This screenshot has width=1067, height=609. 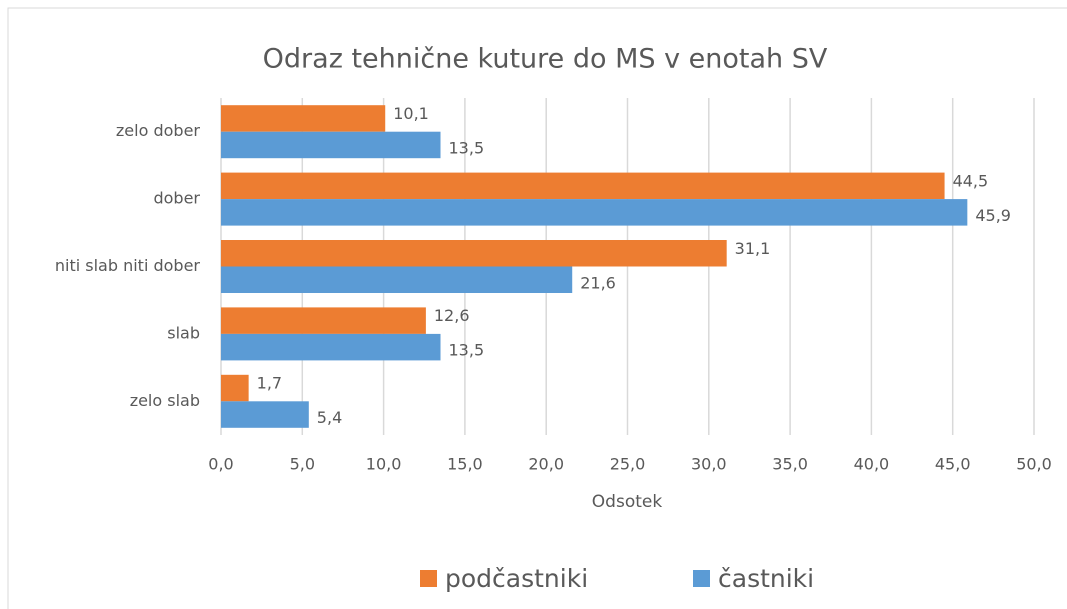 I want to click on x-tick-label: 25,0, so click(x=628, y=464).